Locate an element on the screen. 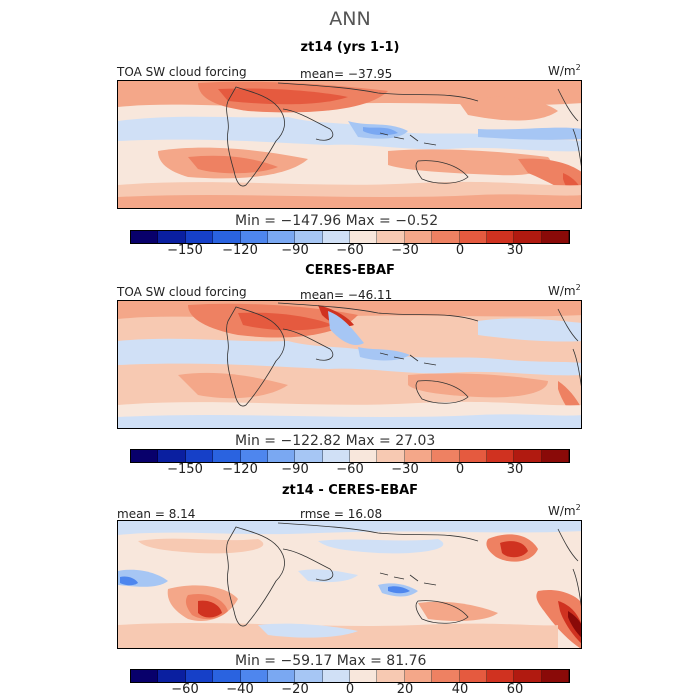  panel-3-rmse: rmse = 16.08 is located at coordinates (341, 514).